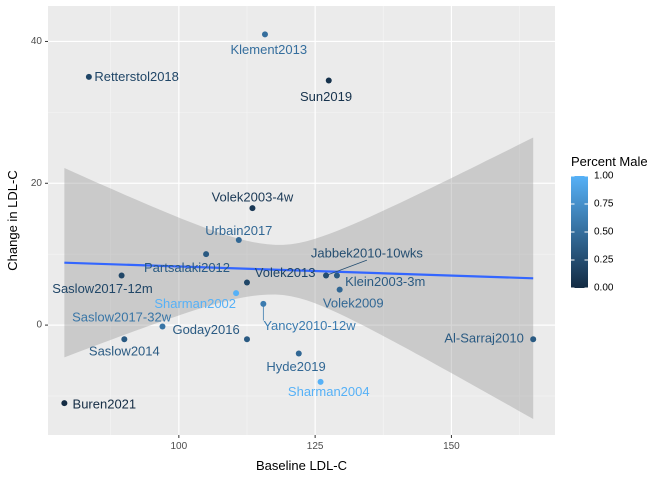 This screenshot has width=672, height=480. What do you see at coordinates (124, 350) in the screenshot?
I see `point-label: Saslow2014` at bounding box center [124, 350].